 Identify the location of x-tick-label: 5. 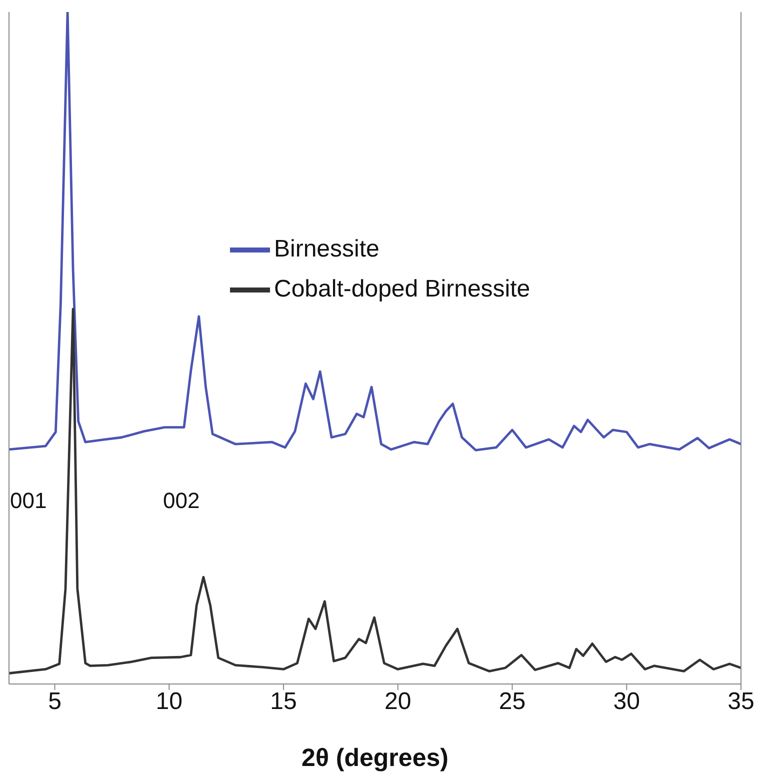
(55, 702).